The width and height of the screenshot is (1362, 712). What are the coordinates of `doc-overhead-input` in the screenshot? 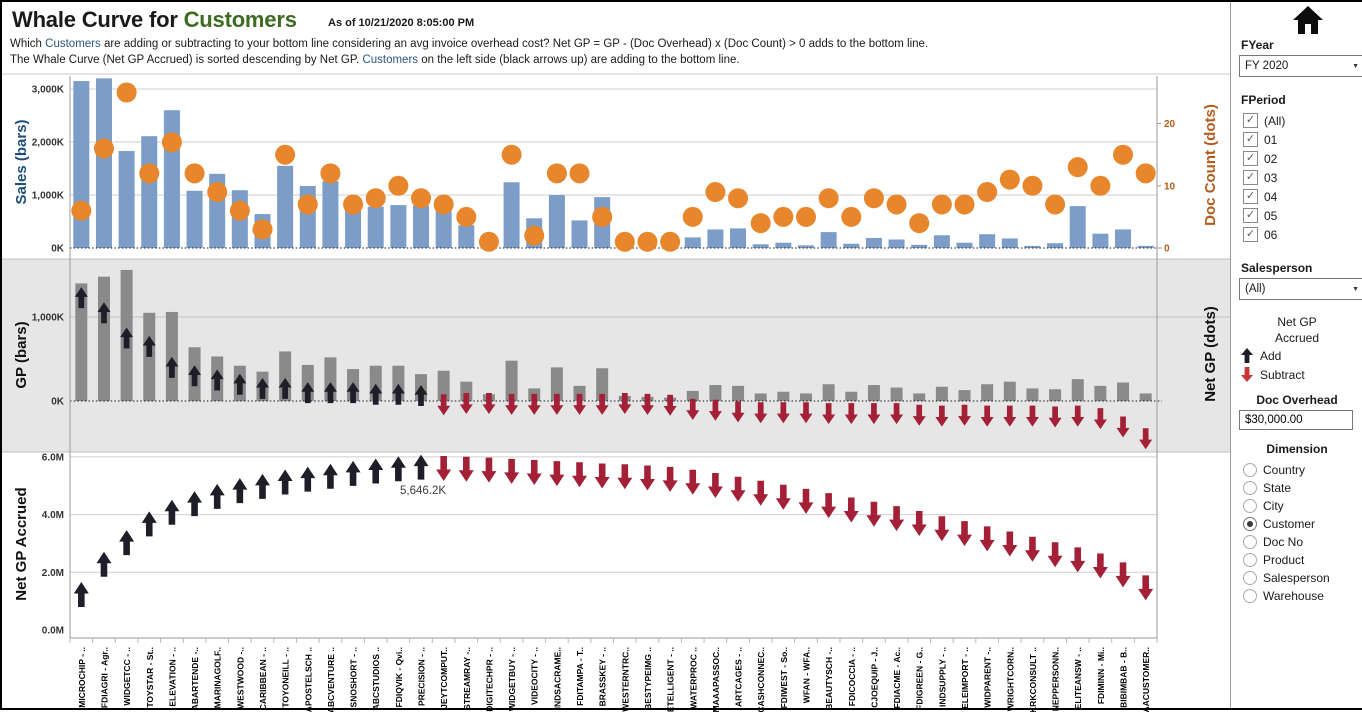 It's located at (1296, 420).